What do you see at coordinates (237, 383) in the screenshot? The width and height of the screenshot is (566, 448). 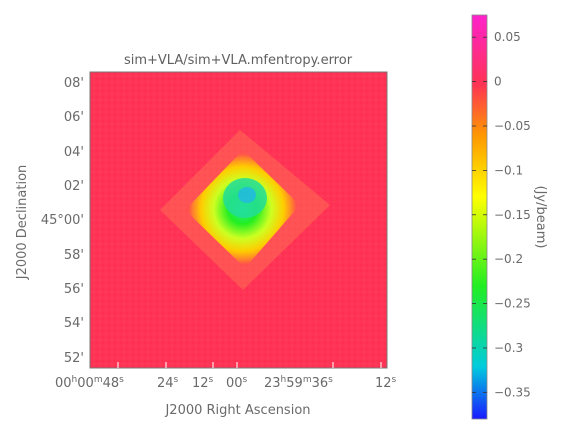 I see `x-tick-label: 00s` at bounding box center [237, 383].